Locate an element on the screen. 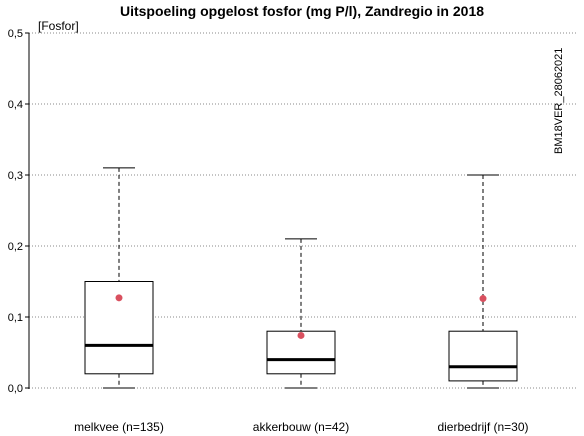 This screenshot has height=436, width=584. y-tick-label-5: 0,5 is located at coordinates (15, 34).